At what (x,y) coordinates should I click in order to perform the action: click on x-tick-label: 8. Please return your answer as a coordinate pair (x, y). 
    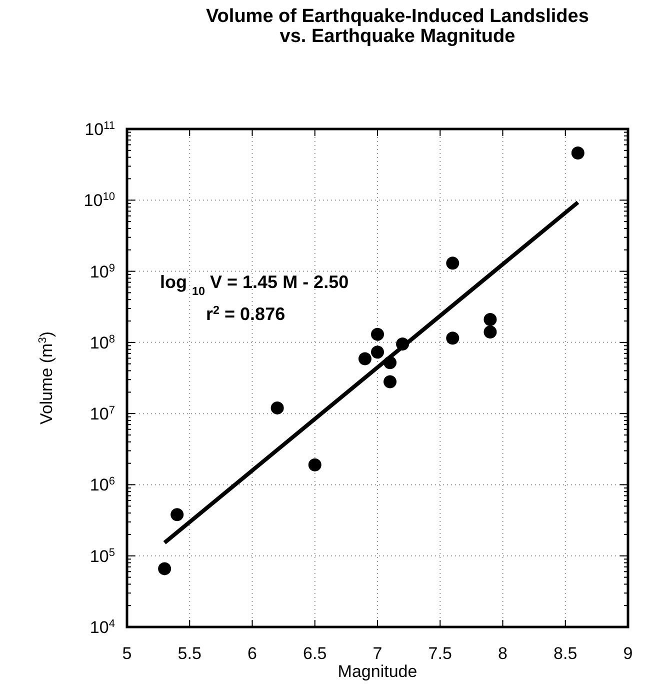
    Looking at the image, I should click on (503, 653).